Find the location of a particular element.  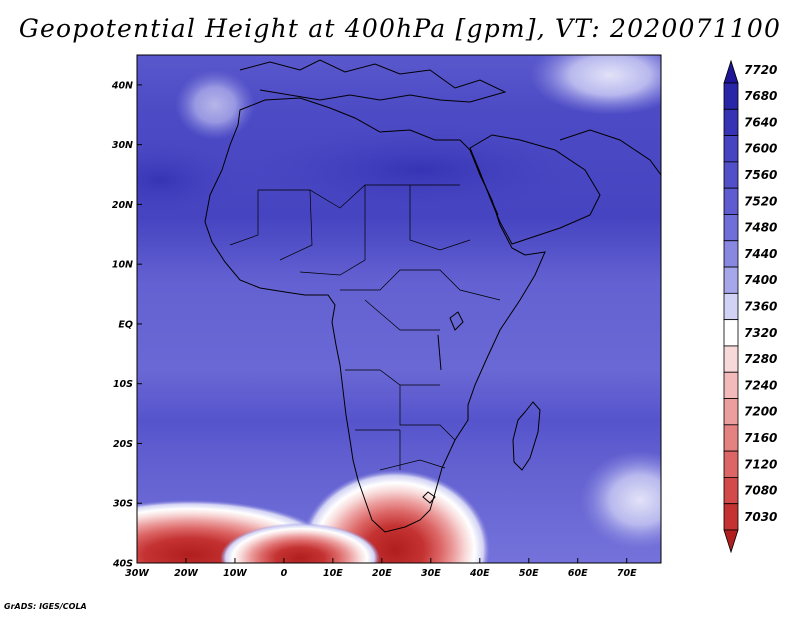

lon-tick-label: 10W is located at coordinates (235, 573).